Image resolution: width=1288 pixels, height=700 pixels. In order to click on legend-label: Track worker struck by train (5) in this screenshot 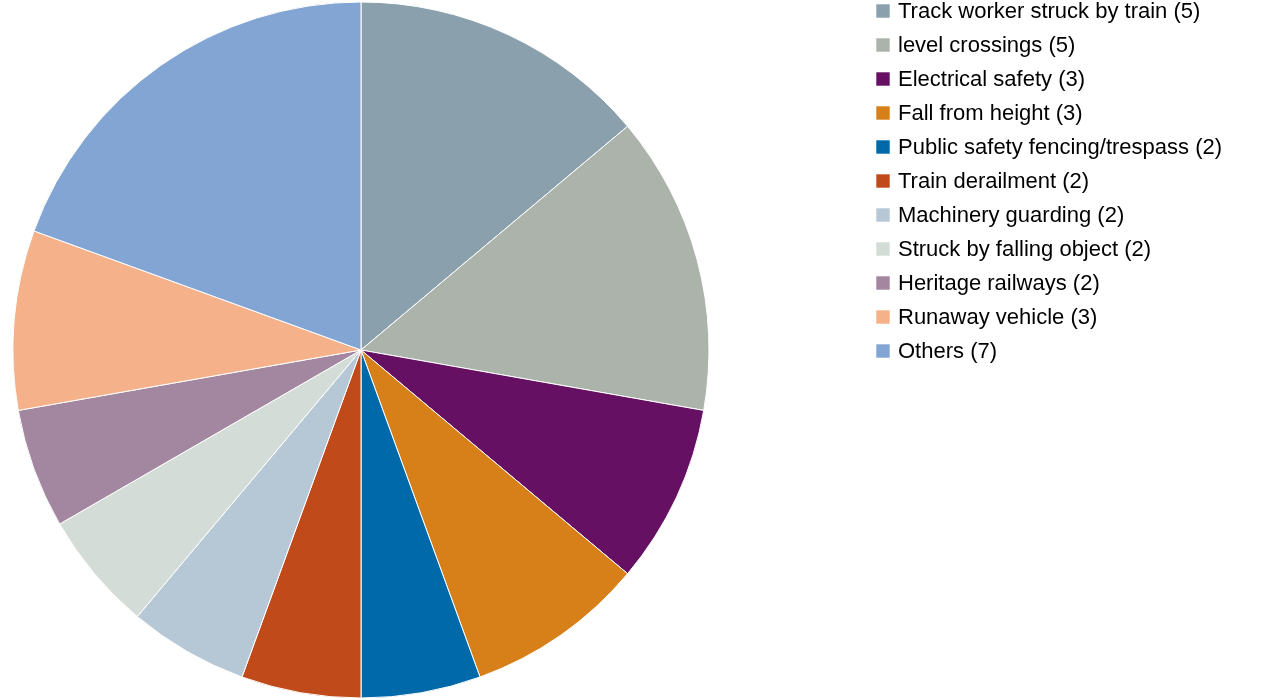, I will do `click(1049, 11)`.